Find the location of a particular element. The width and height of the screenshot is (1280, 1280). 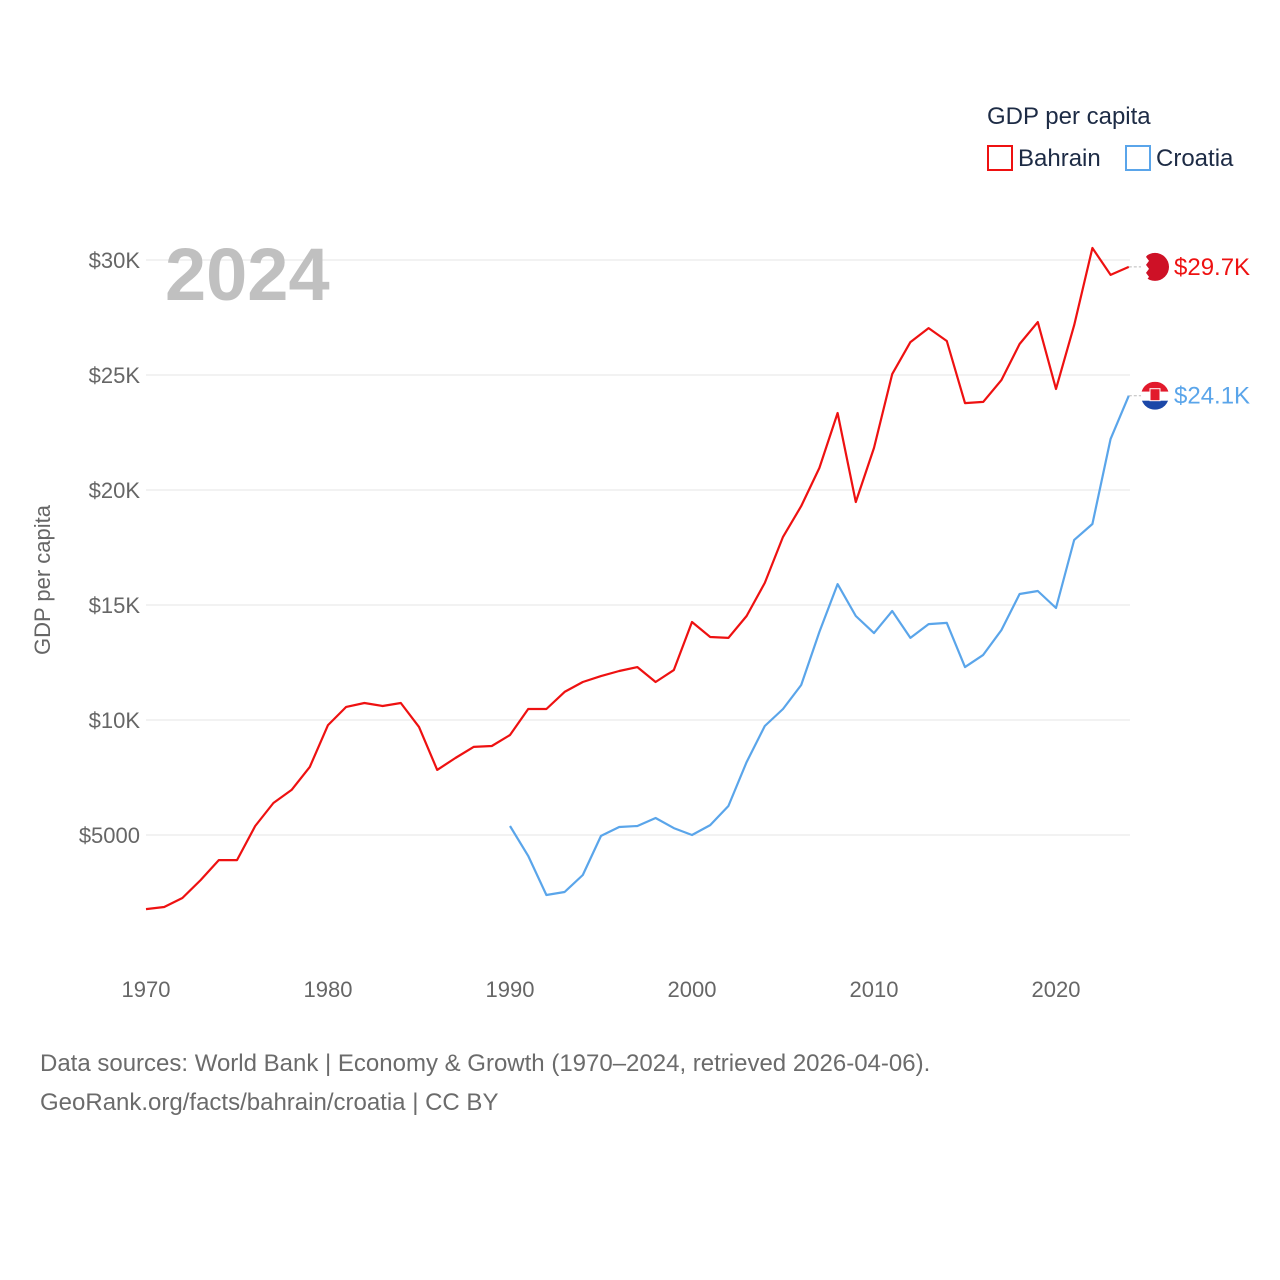

year-label: 2024 is located at coordinates (247, 274).